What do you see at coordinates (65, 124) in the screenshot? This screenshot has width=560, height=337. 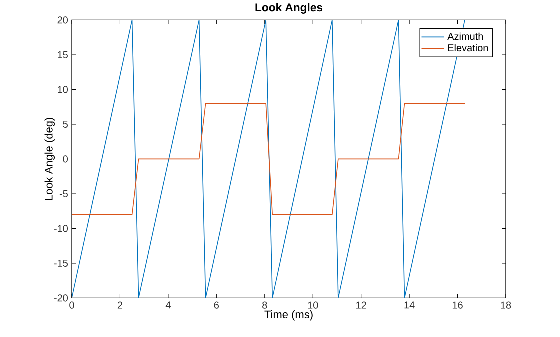 I see `y-tick-label: 5` at bounding box center [65, 124].